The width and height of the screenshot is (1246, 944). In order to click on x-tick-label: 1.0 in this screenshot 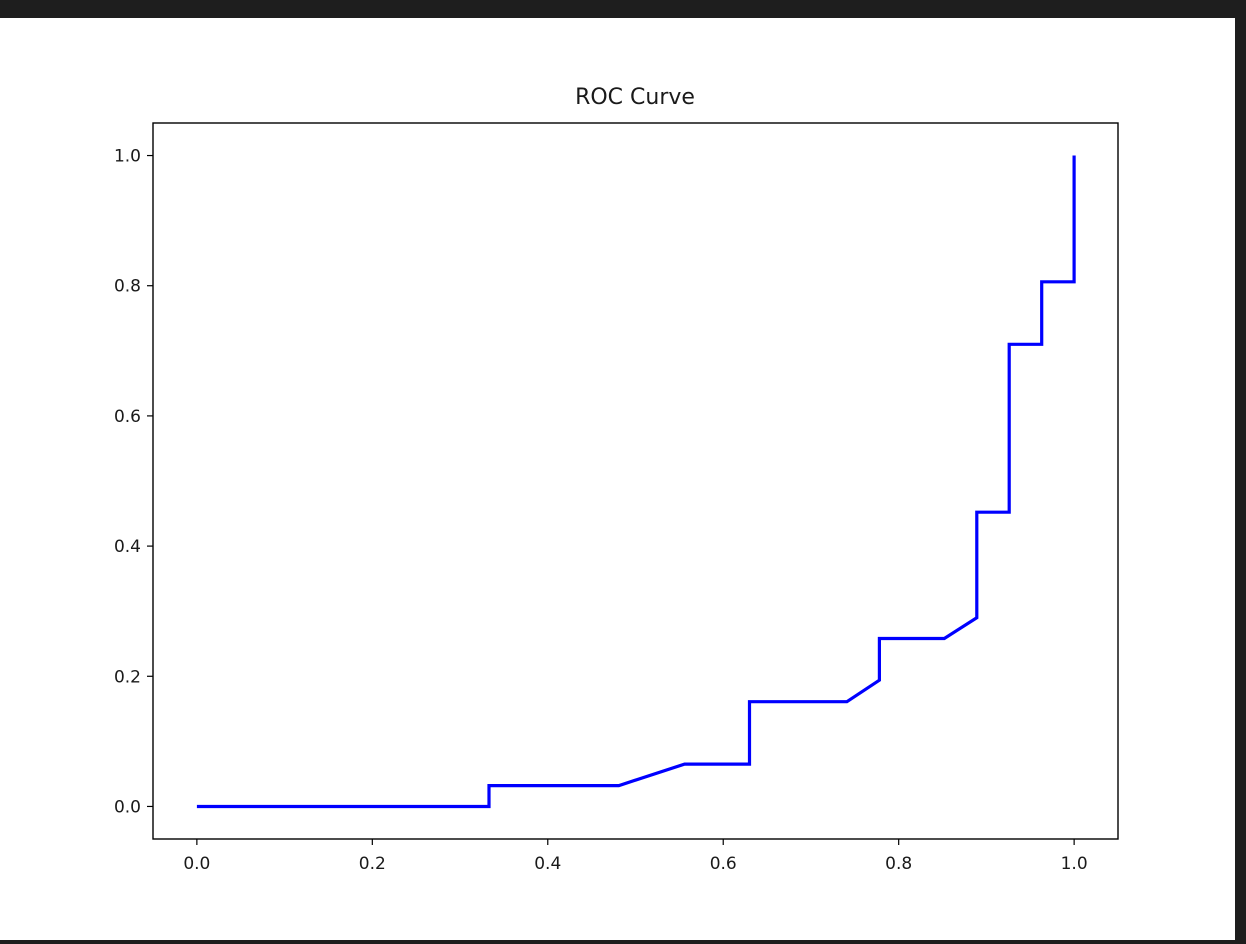, I will do `click(1074, 864)`.